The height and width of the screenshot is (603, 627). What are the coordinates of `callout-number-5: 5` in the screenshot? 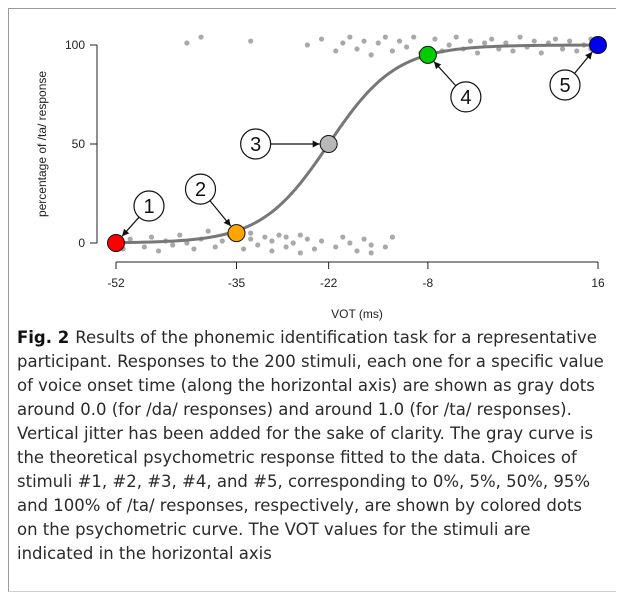 It's located at (564, 86).